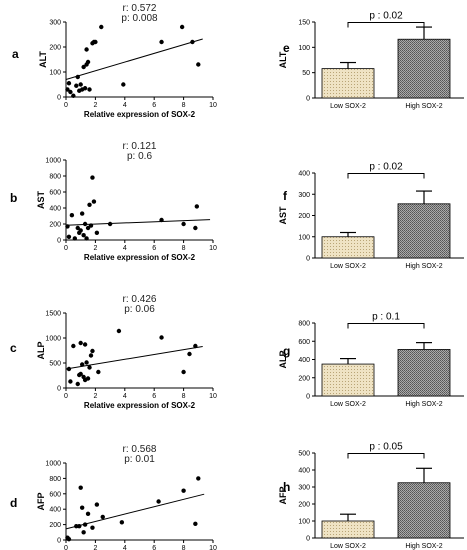  Describe the element at coordinates (140, 8) in the screenshot. I see `correlation-coefficient: r: 0.572` at that location.